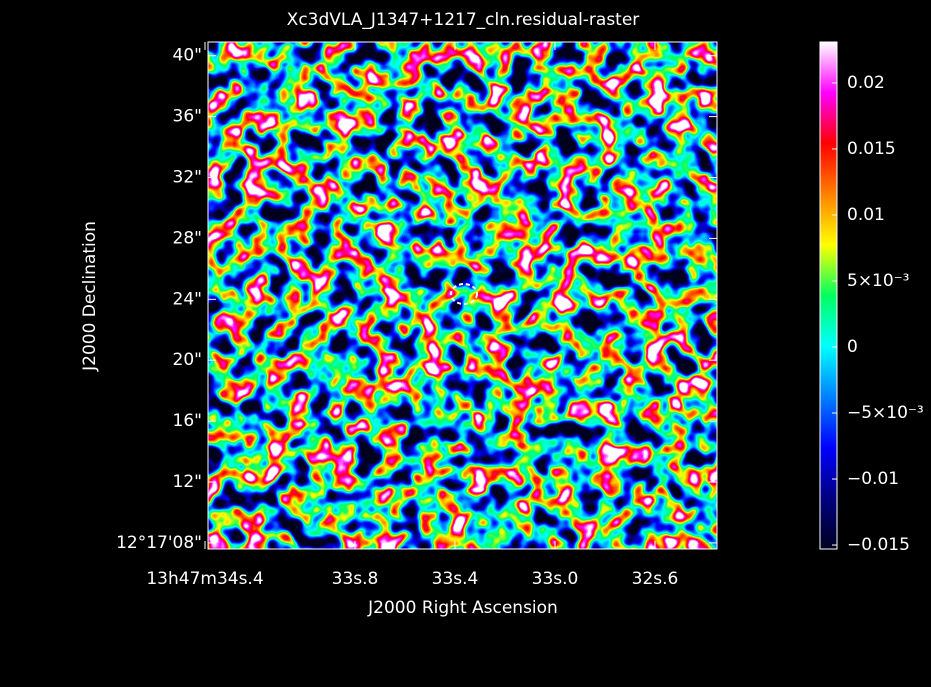  Describe the element at coordinates (878, 545) in the screenshot. I see `colorbar-tick-label: −0.015` at that location.